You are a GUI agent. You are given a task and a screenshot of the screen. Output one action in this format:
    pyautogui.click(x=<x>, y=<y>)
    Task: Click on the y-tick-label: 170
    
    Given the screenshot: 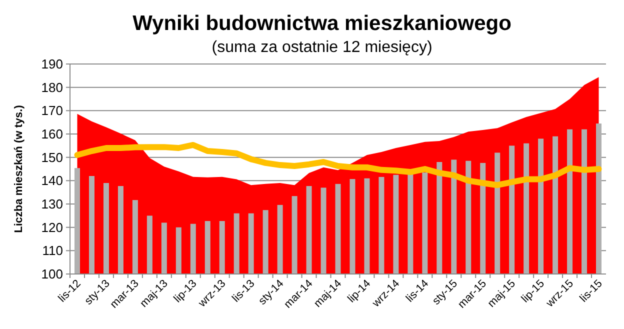 What is the action you would take?
    pyautogui.click(x=52, y=110)
    